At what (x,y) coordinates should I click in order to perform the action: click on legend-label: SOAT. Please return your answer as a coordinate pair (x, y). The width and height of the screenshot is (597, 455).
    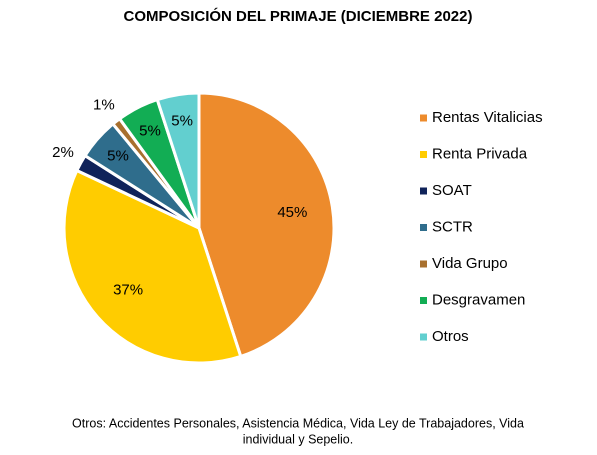
    Looking at the image, I should click on (452, 190).